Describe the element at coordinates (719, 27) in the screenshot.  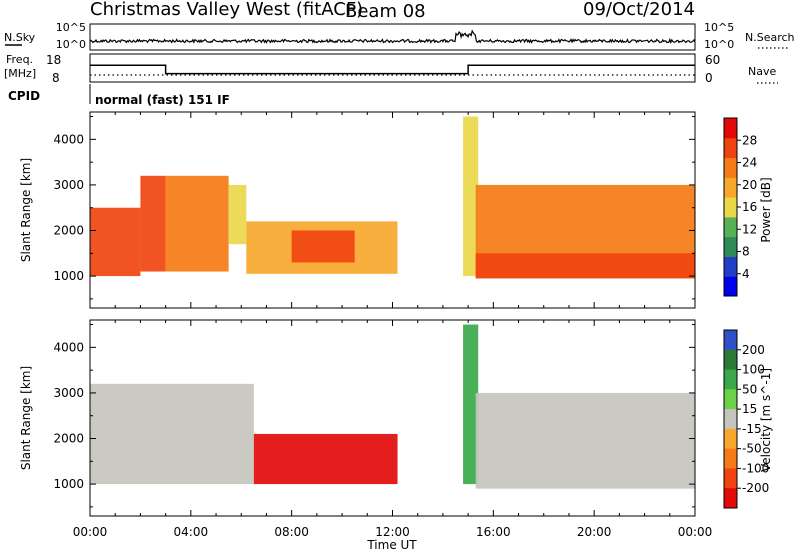
I see `noise-right-tick-top: 10^5` at that location.